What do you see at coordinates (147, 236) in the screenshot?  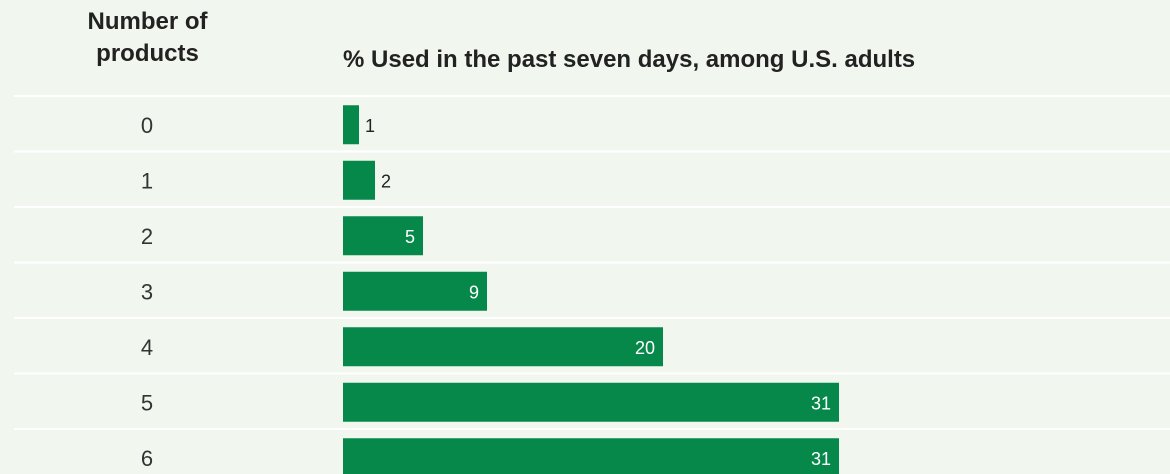 I see `category-label: 2` at bounding box center [147, 236].